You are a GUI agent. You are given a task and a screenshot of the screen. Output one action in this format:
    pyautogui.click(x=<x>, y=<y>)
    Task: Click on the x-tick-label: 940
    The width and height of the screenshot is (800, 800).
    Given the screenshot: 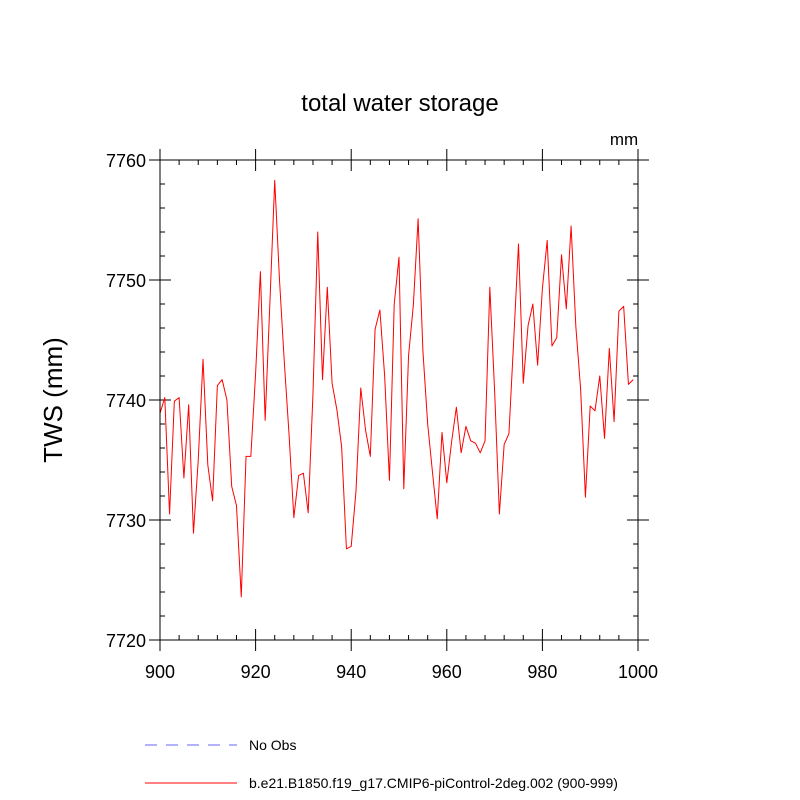 What is the action you would take?
    pyautogui.click(x=351, y=672)
    